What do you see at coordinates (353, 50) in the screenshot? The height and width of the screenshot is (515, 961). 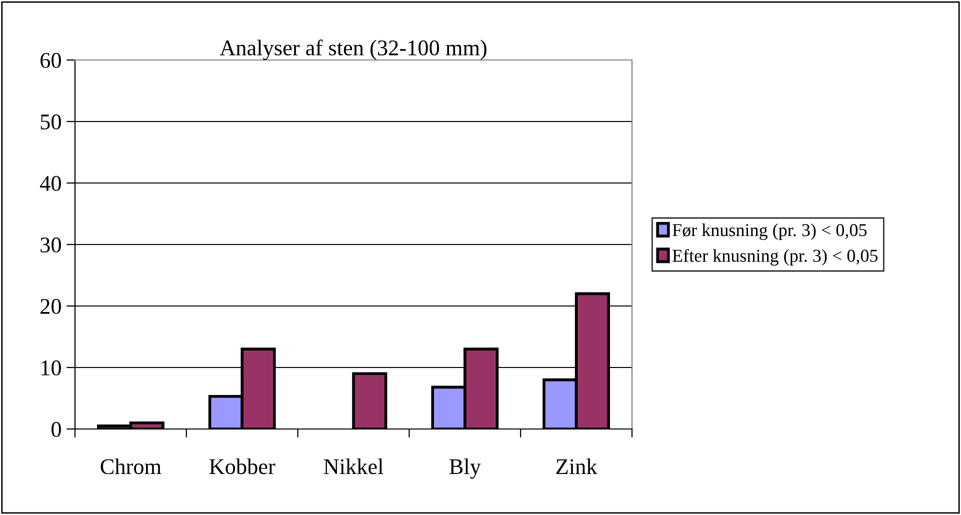 I see `chart-title: Analyser af sten (32-100 mm)` at bounding box center [353, 50].